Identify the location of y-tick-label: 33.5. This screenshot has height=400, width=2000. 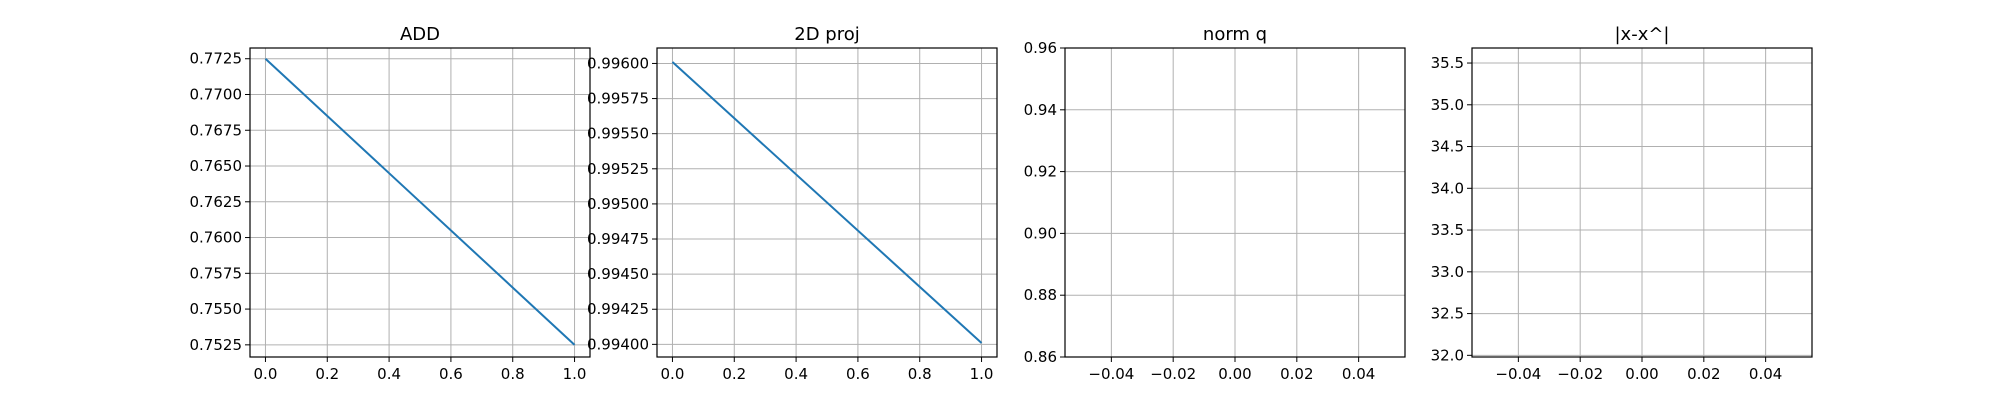
(1447, 230).